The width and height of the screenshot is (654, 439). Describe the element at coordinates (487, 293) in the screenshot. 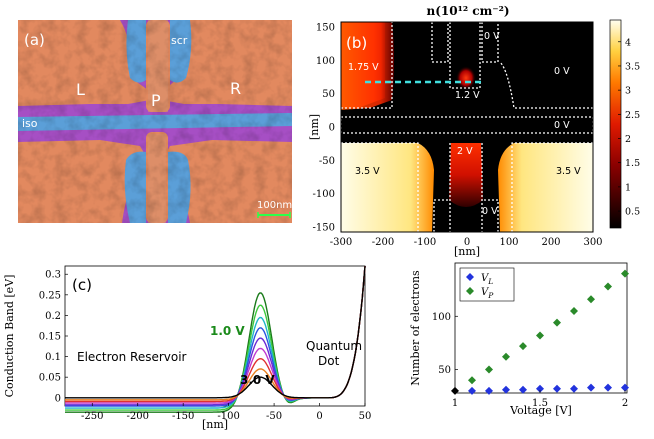

I see `legend-label: VP` at that location.